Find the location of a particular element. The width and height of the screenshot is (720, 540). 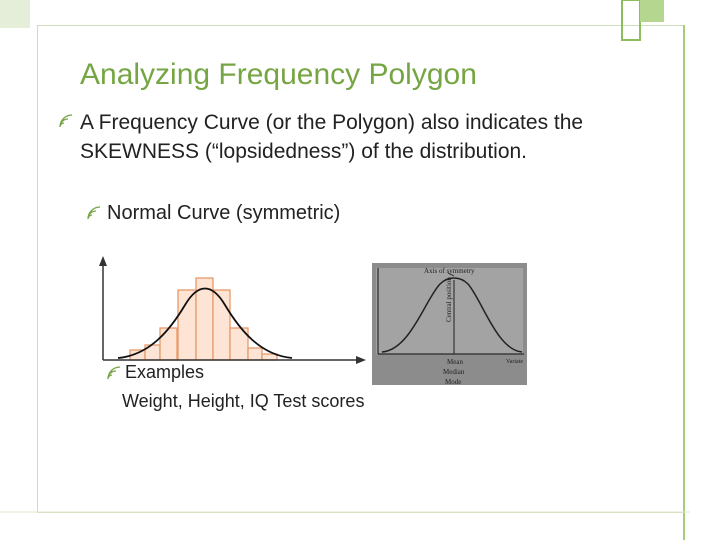

examples-heading: Examples is located at coordinates (165, 372).